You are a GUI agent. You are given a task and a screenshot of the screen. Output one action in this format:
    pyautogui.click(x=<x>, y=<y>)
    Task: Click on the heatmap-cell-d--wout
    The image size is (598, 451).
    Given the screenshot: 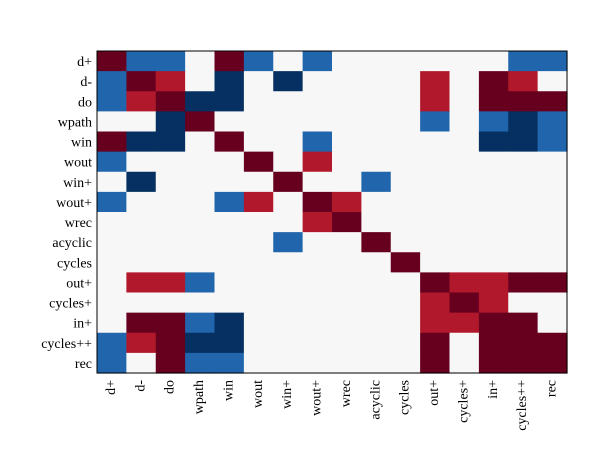 What is the action you would take?
    pyautogui.click(x=258, y=81)
    